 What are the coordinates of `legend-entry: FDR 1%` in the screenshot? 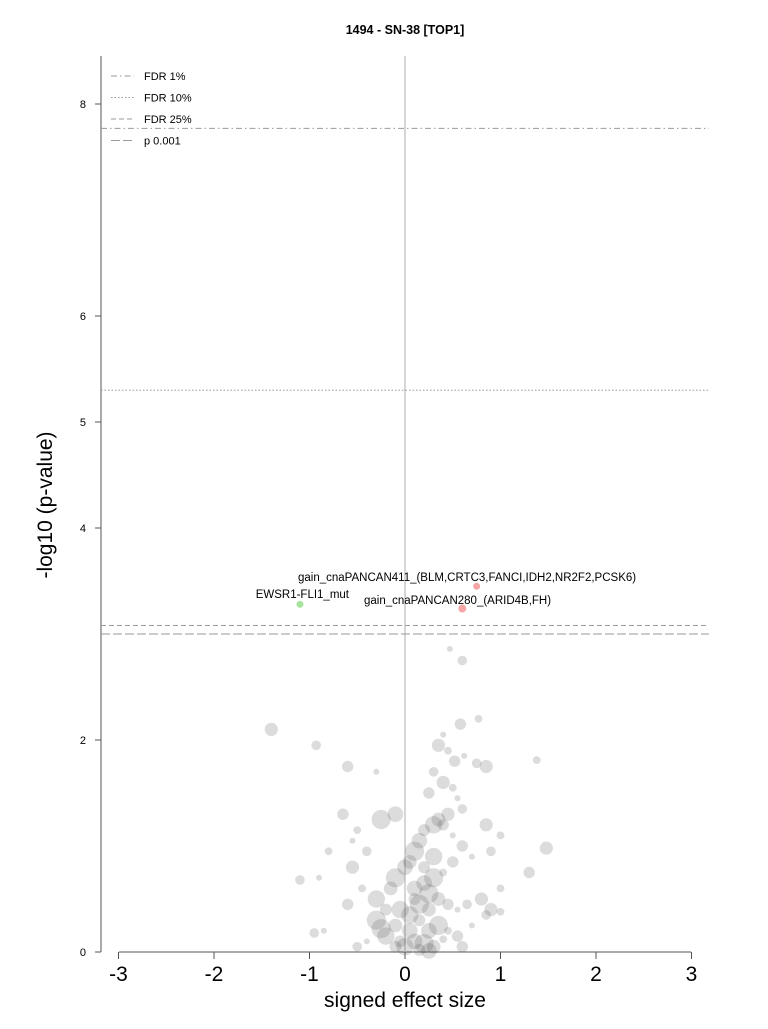 It's located at (165, 77).